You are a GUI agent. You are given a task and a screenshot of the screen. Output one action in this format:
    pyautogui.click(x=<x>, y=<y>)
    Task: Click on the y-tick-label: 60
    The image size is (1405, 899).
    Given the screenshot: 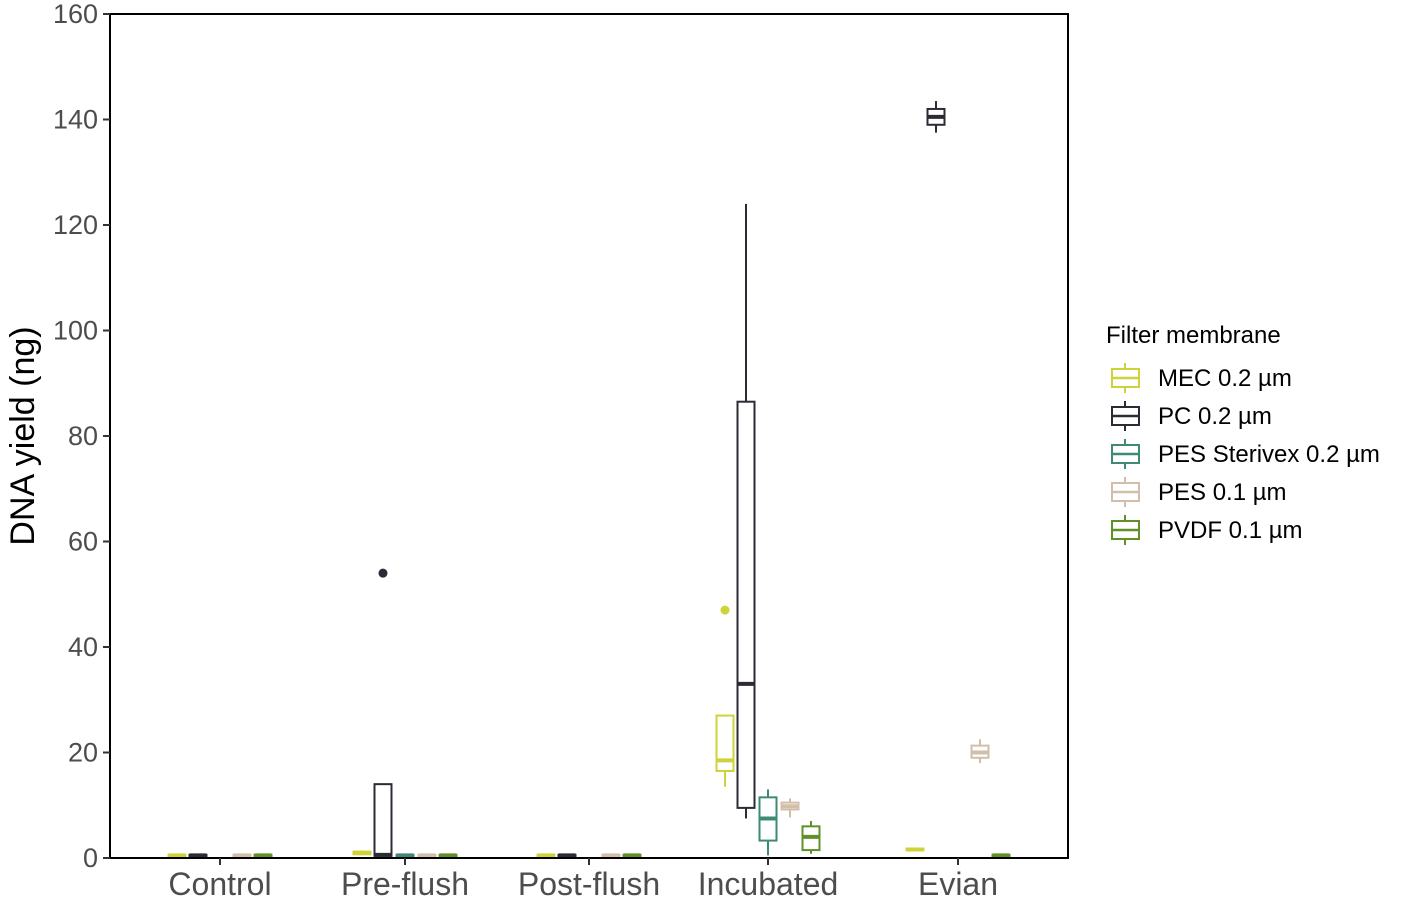 What is the action you would take?
    pyautogui.click(x=83, y=542)
    